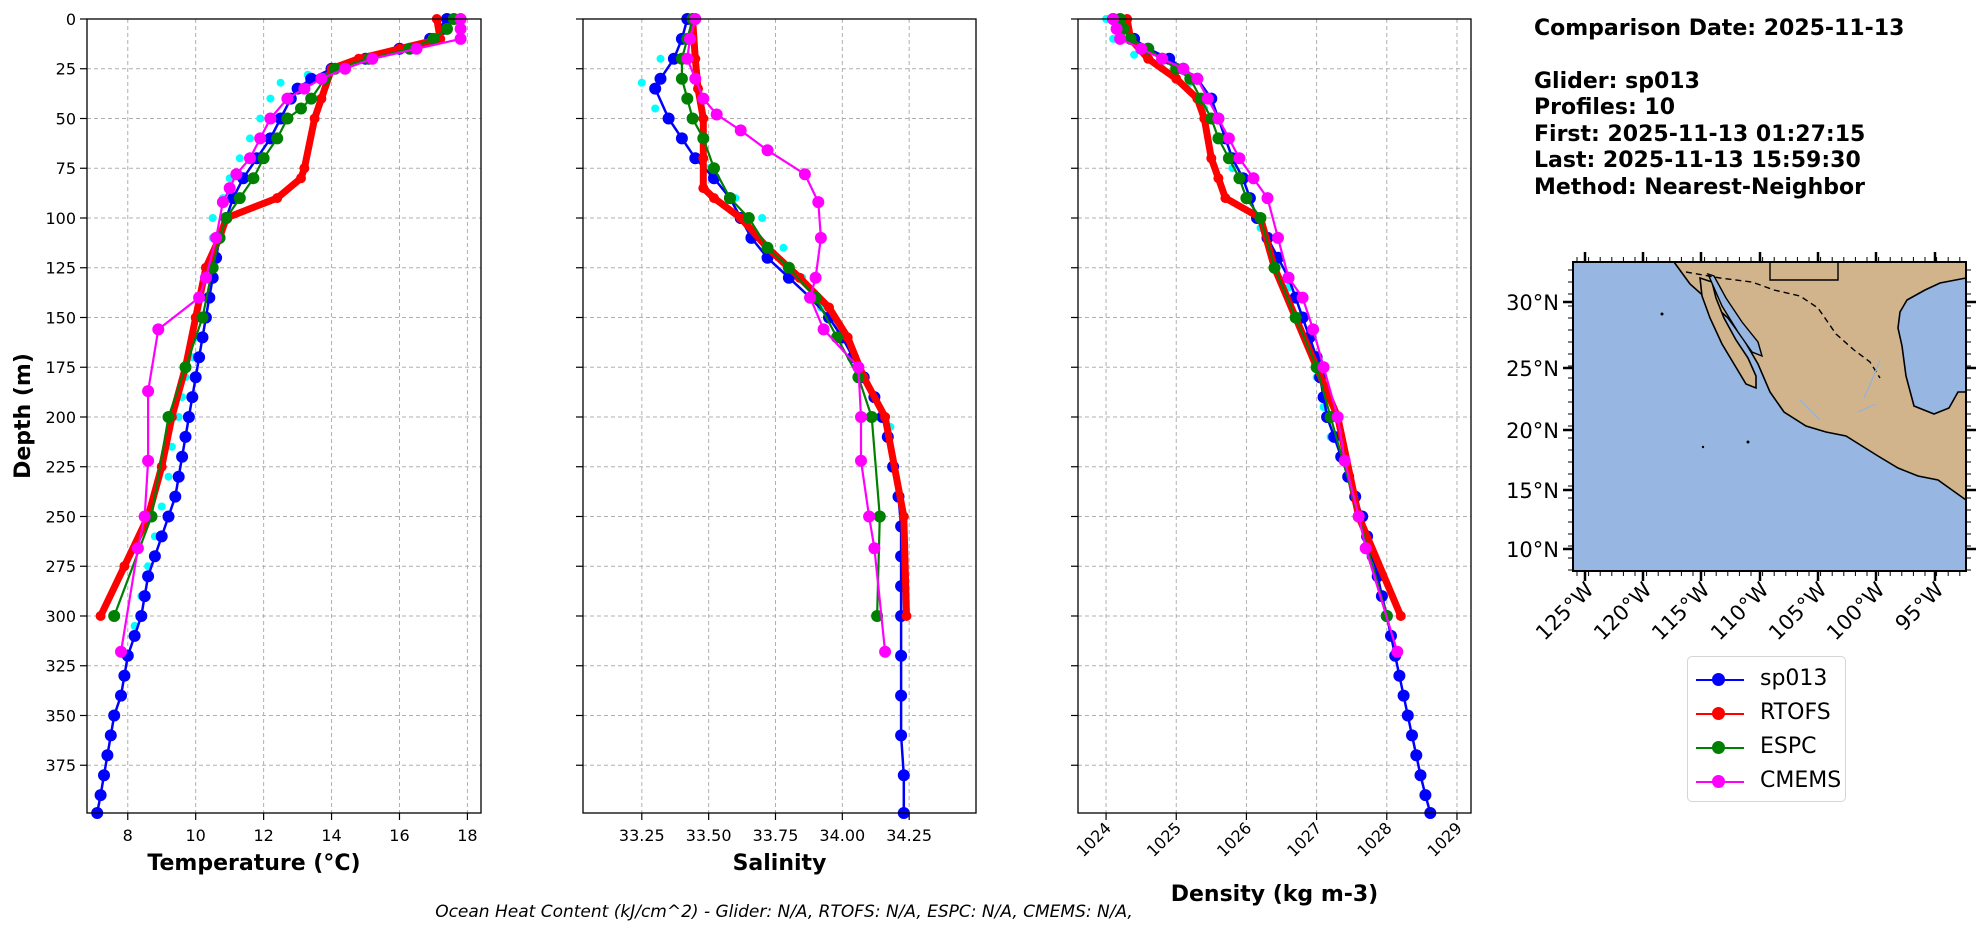 This screenshot has width=1978, height=934. What do you see at coordinates (60, 765) in the screenshot?
I see `y-tick-label: 375` at bounding box center [60, 765].